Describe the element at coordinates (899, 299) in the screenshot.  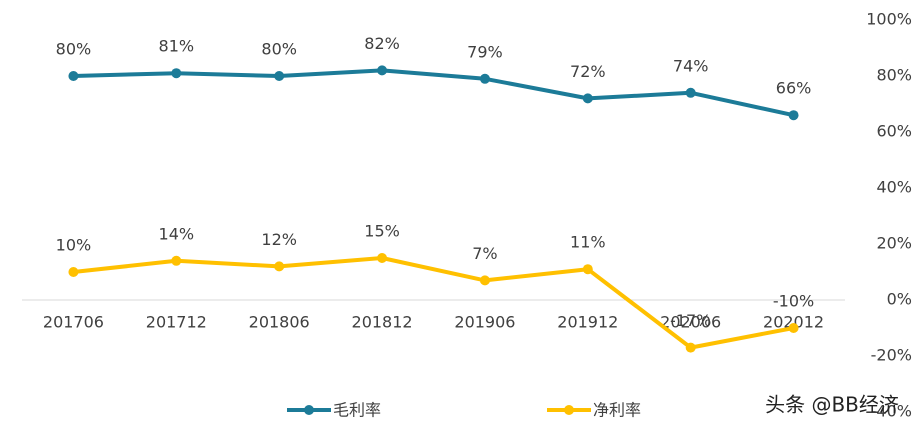
I see `y-tick-label: 0%` at that location.